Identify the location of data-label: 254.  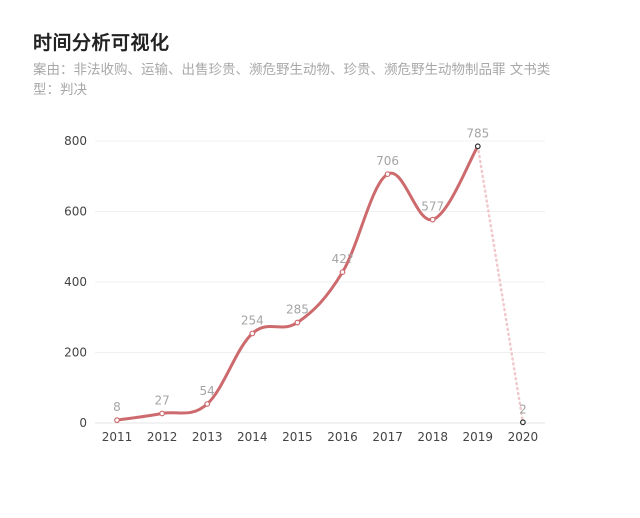
(252, 320).